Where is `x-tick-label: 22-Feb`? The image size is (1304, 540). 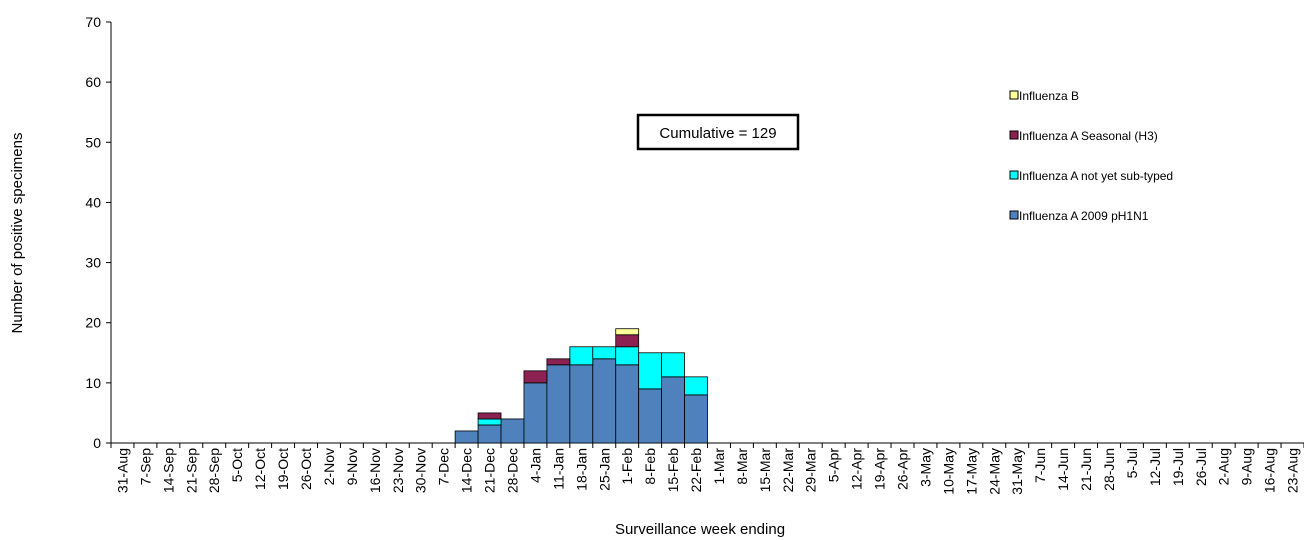
x-tick-label: 22-Feb is located at coordinates (696, 470).